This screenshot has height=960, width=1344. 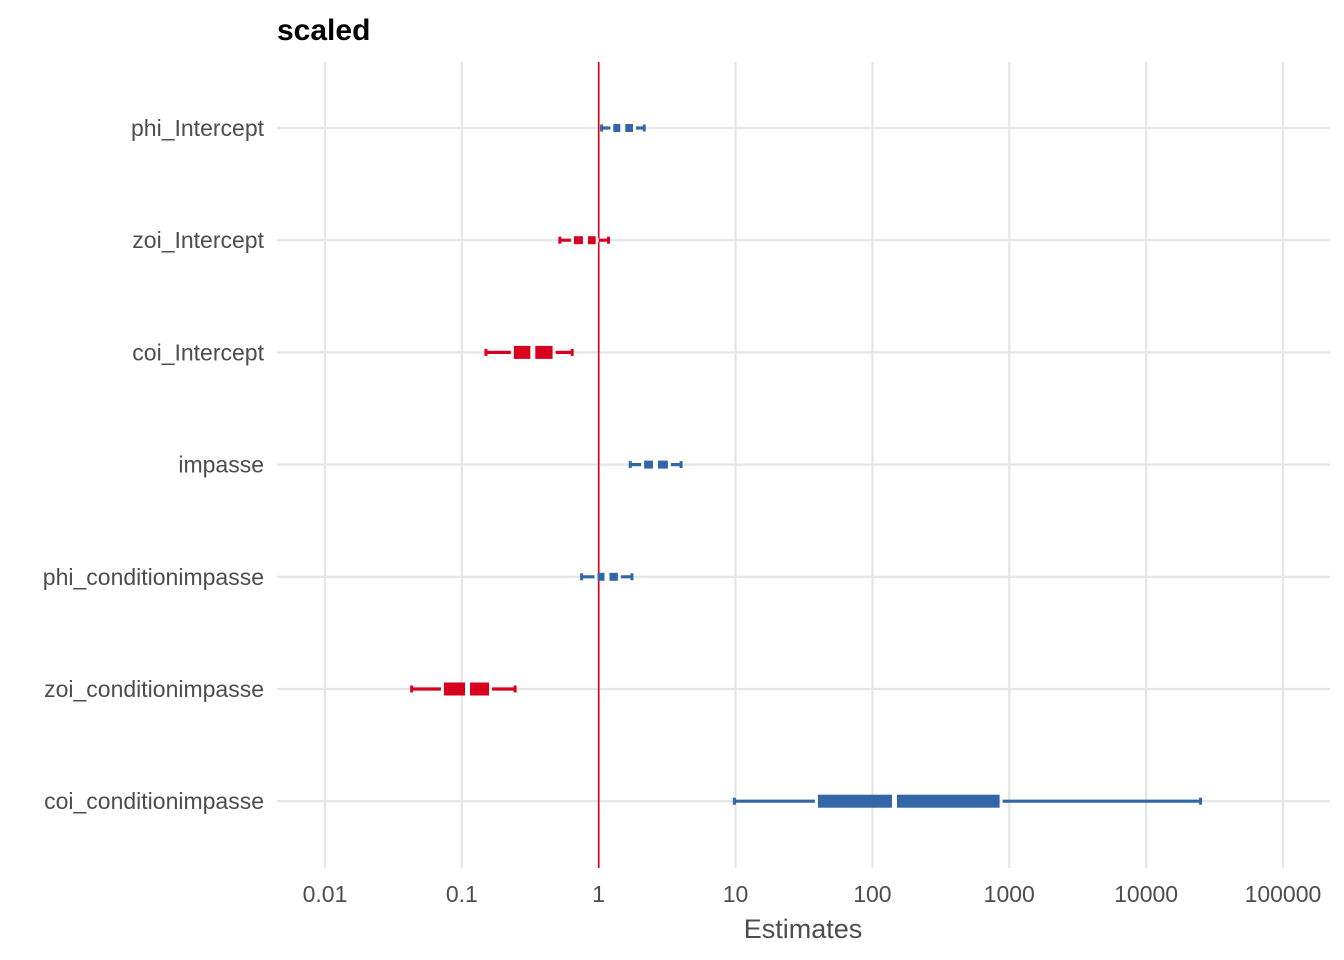 I want to click on x-tick-label: 100000, so click(x=1283, y=894).